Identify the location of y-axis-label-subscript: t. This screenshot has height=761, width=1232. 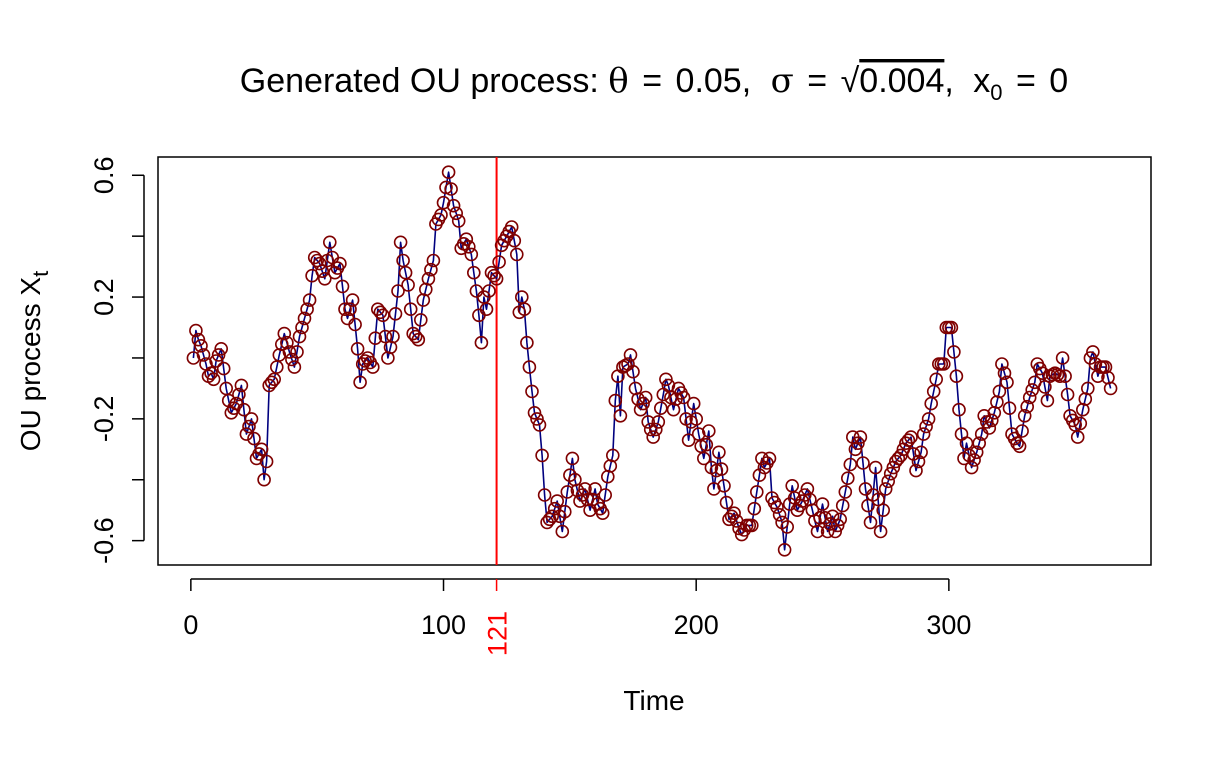
(40, 274).